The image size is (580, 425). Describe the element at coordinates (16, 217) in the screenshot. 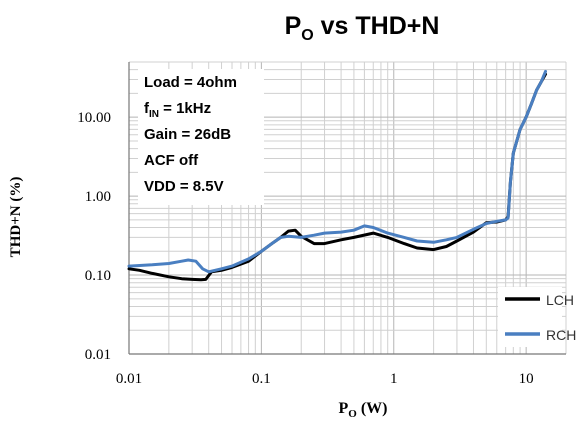

I see `y-axis-label: THD+N (%)` at that location.